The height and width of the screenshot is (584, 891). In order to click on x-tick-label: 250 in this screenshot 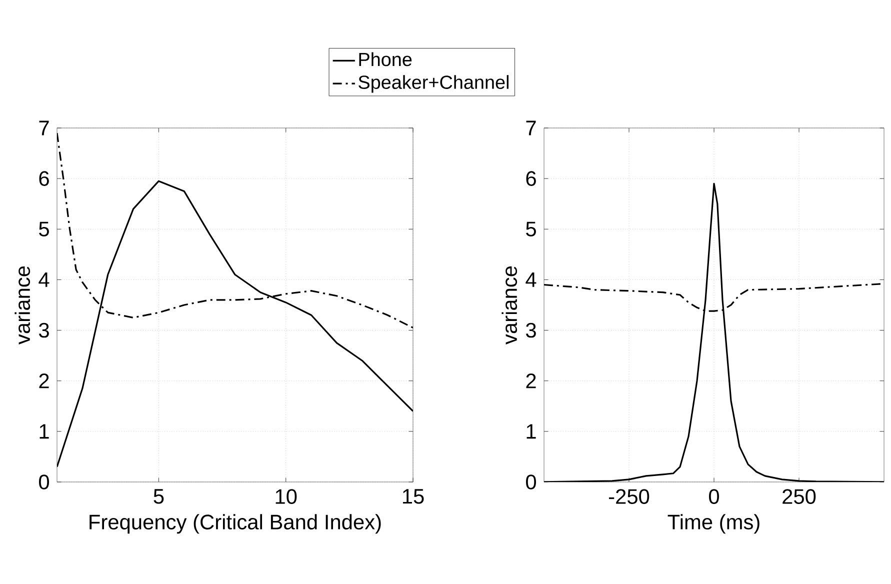, I will do `click(799, 496)`.